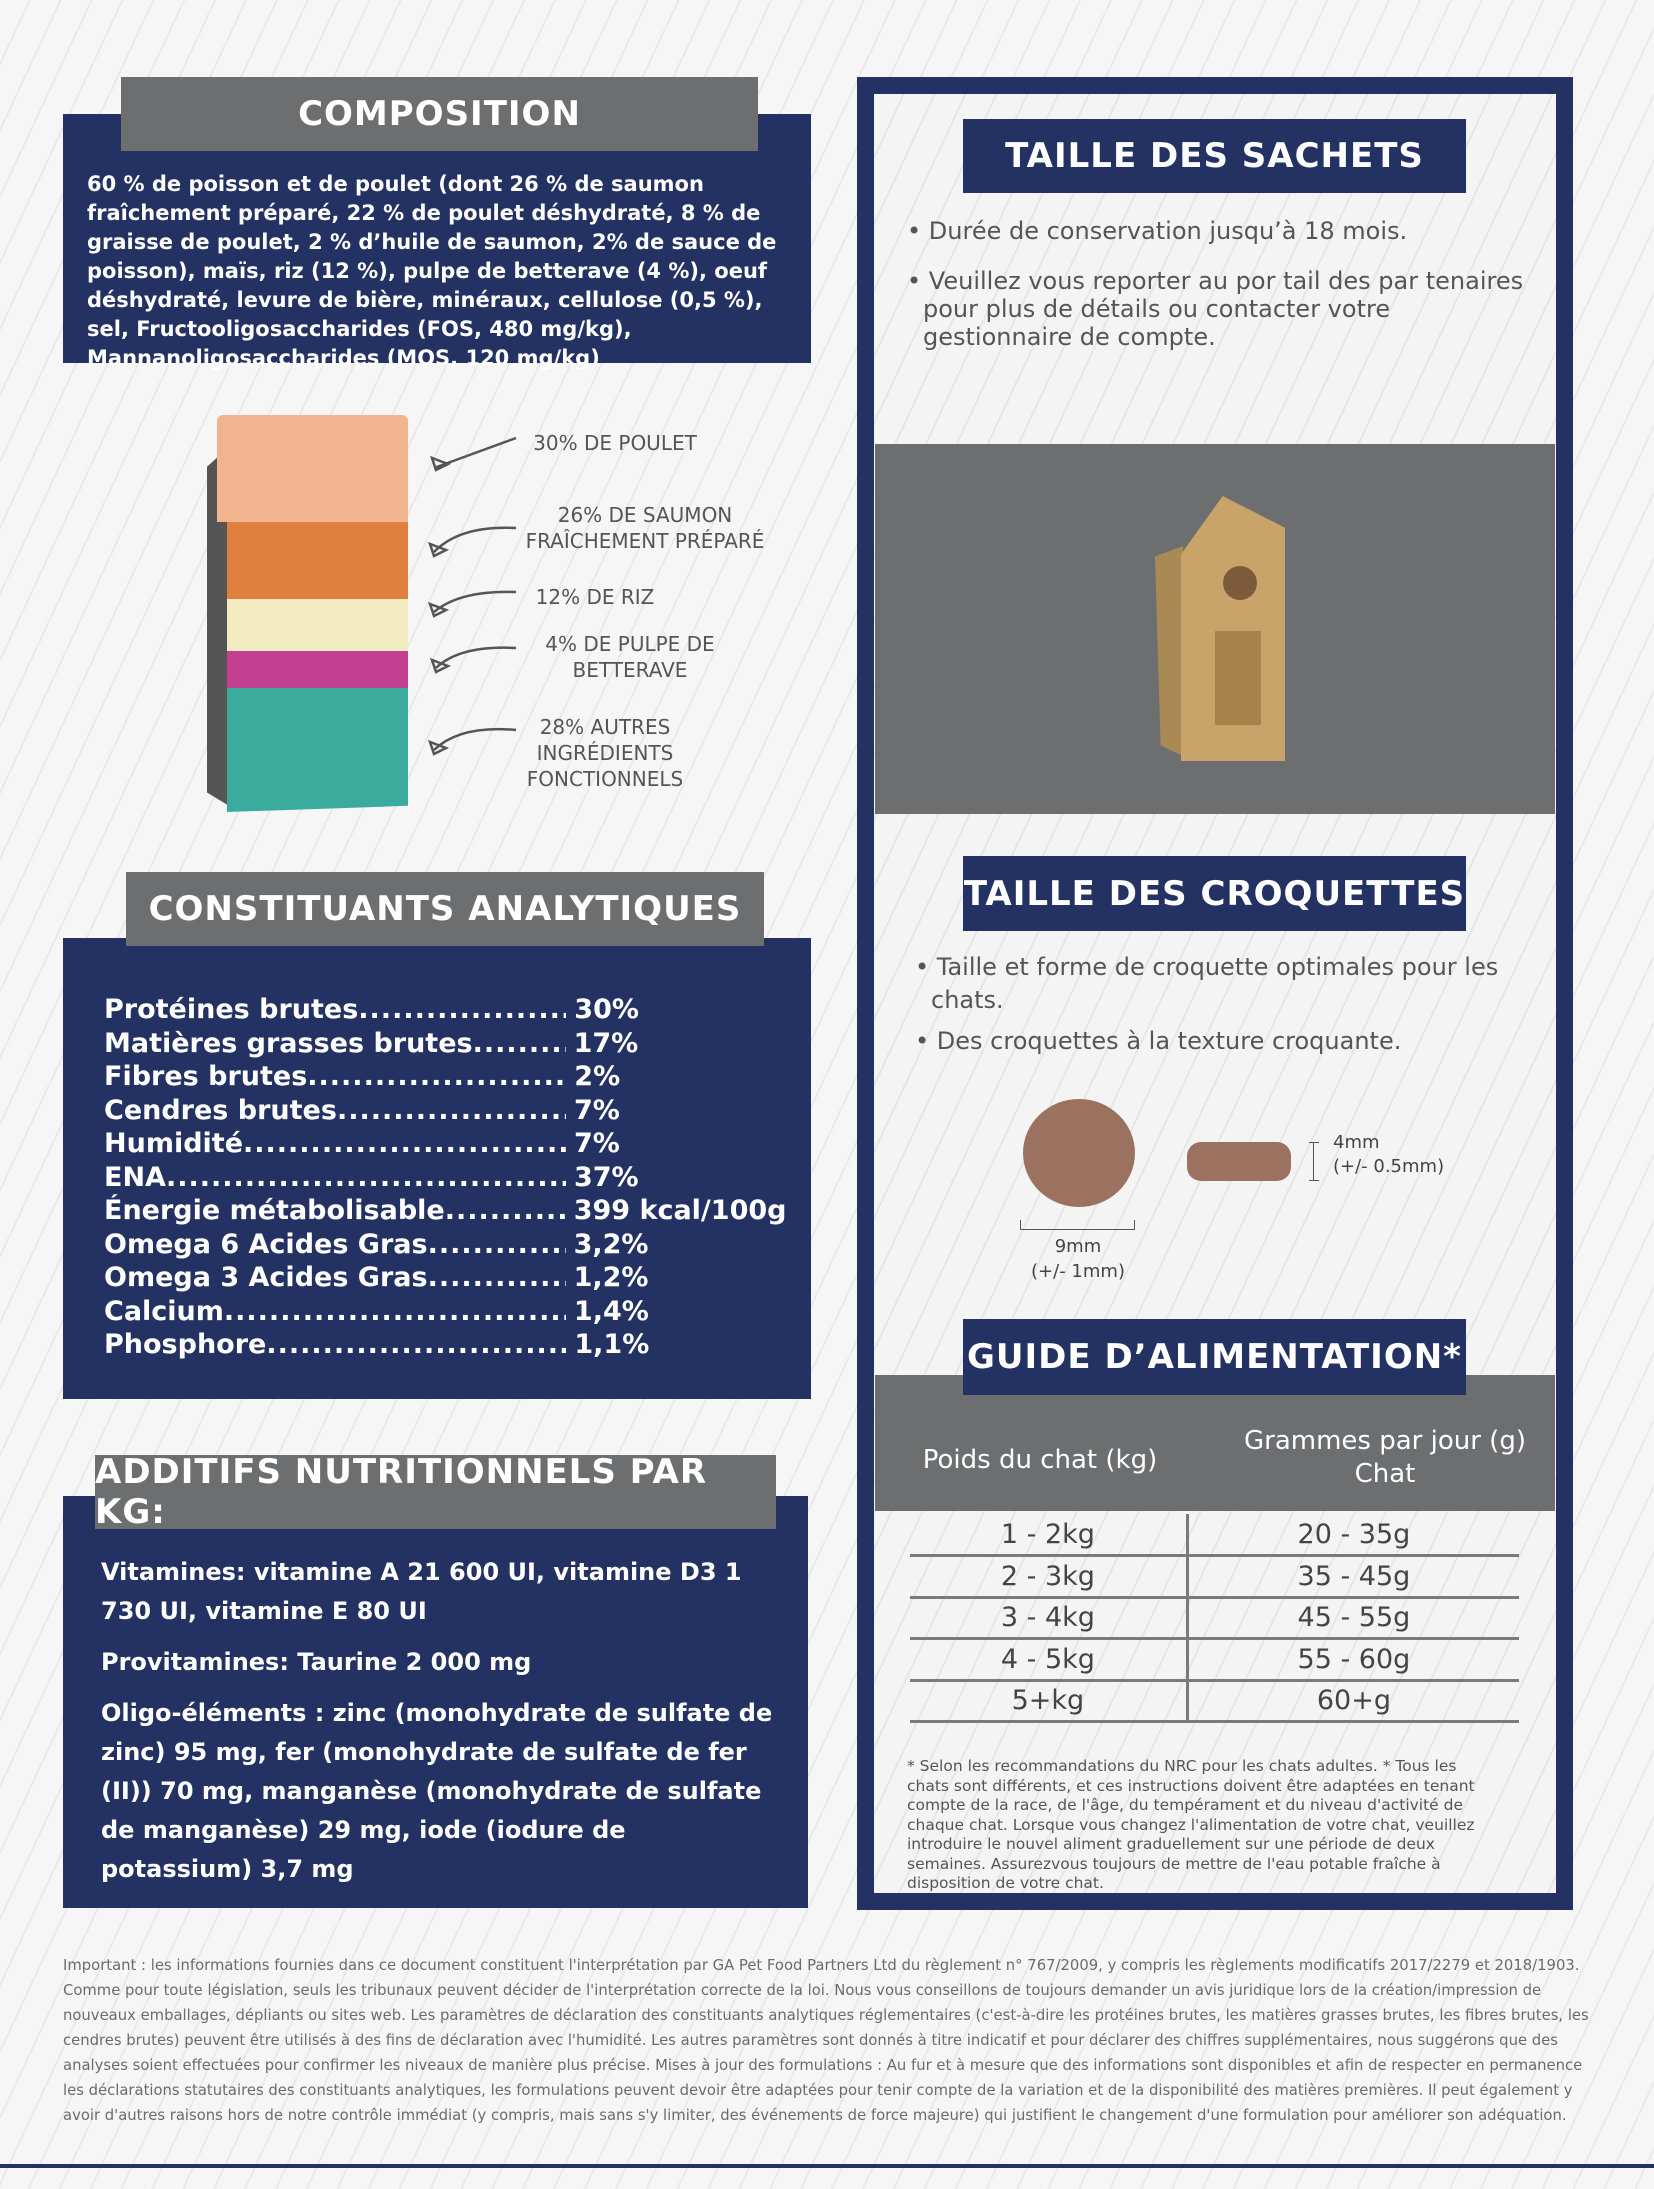 The height and width of the screenshot is (2189, 1654). I want to click on guide-row: 4 - 5kg 55 - 60g, so click(1214, 1660).